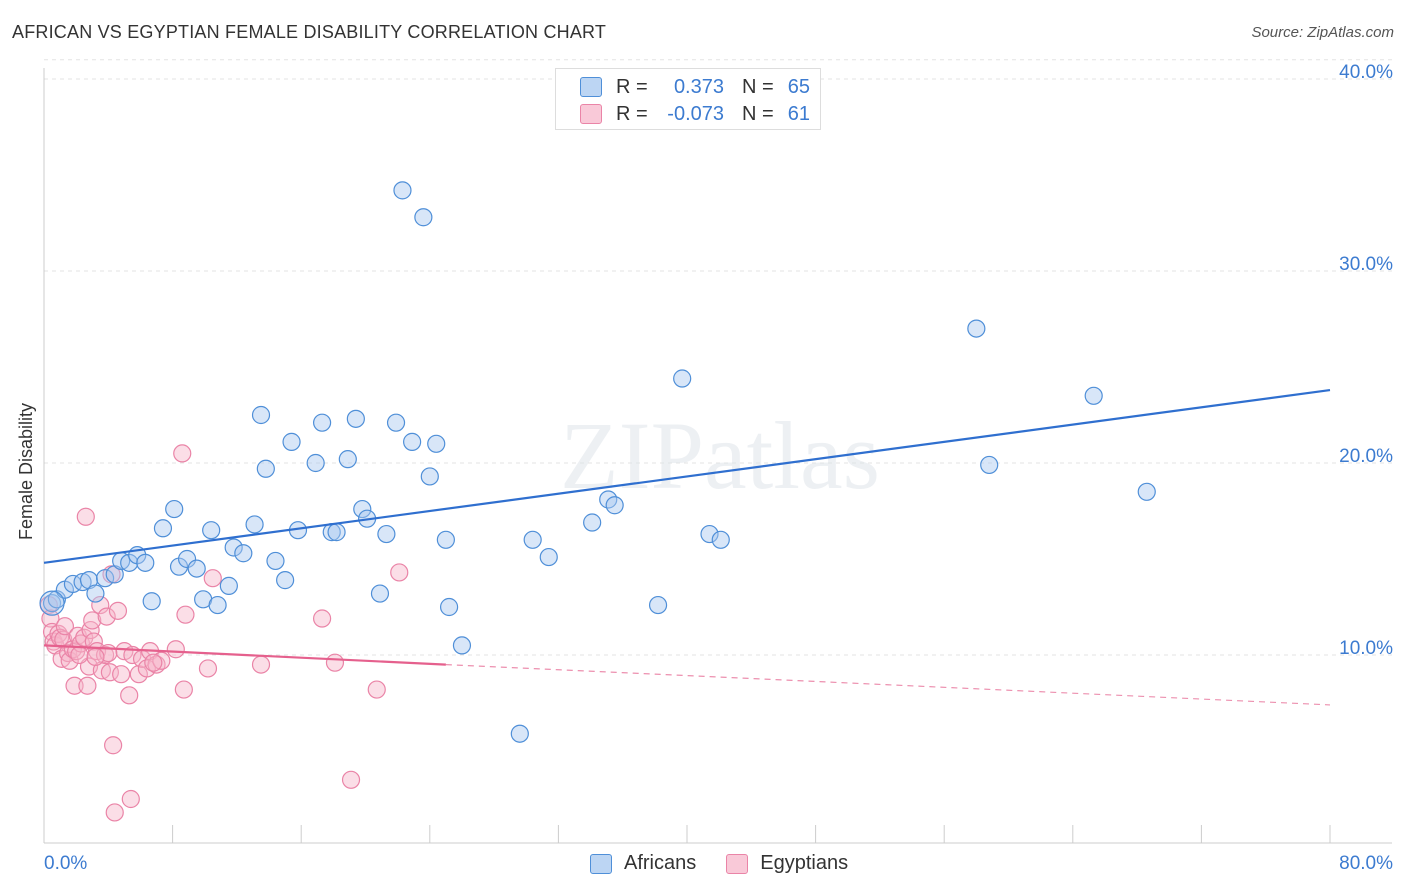 The image size is (1406, 892). I want to click on y-axis-label: Female Disability, so click(26, 471).